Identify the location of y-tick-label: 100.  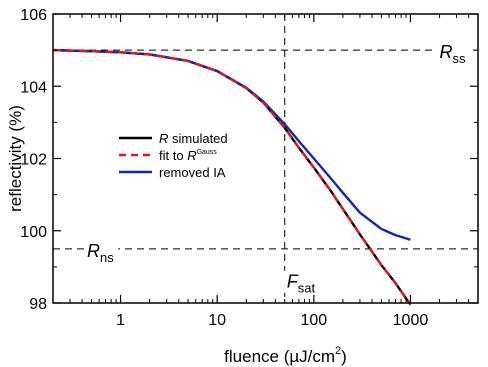
(33, 232).